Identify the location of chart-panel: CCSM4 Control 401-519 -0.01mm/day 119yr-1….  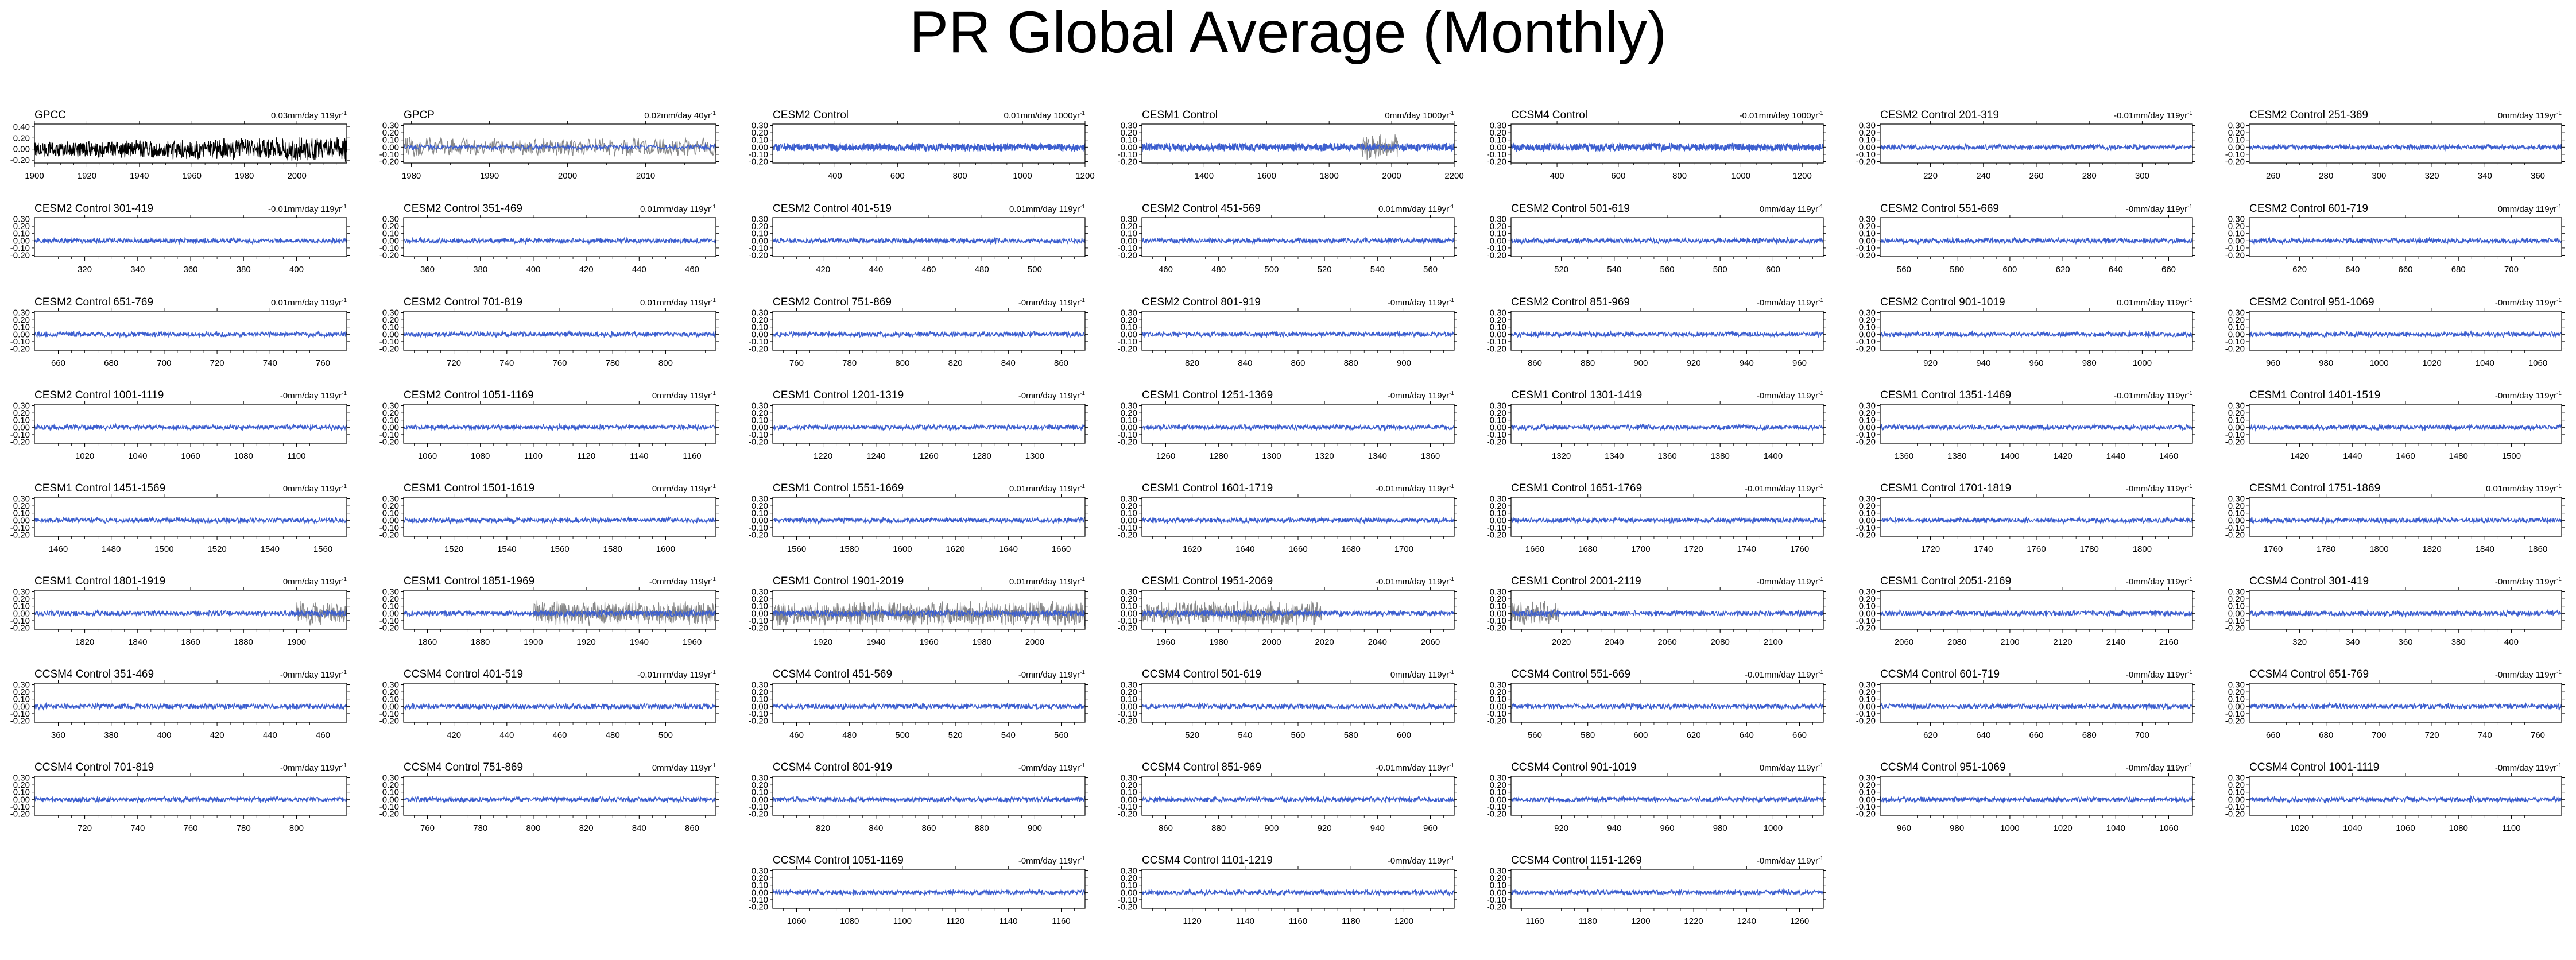
(549, 704).